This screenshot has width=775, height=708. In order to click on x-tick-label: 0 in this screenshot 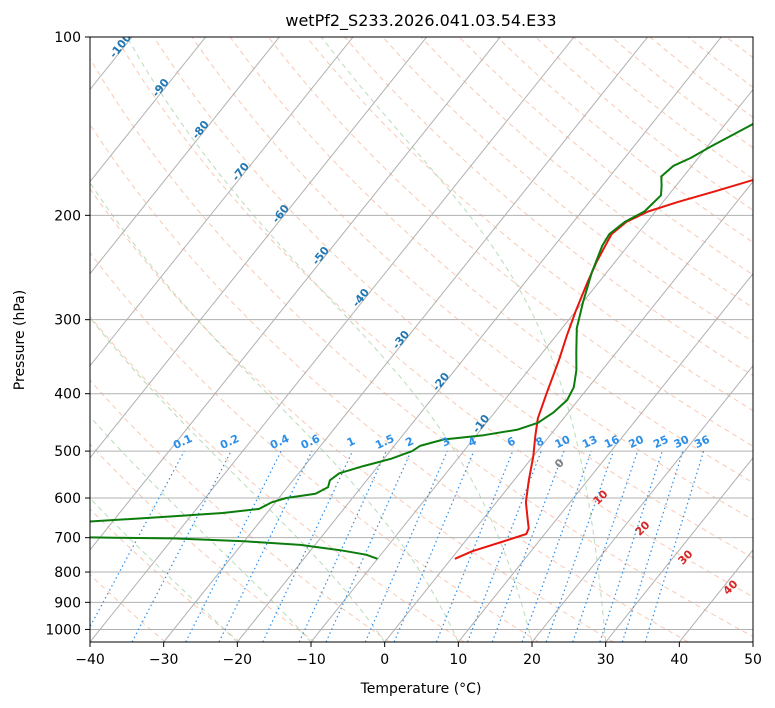, I will do `click(384, 660)`.